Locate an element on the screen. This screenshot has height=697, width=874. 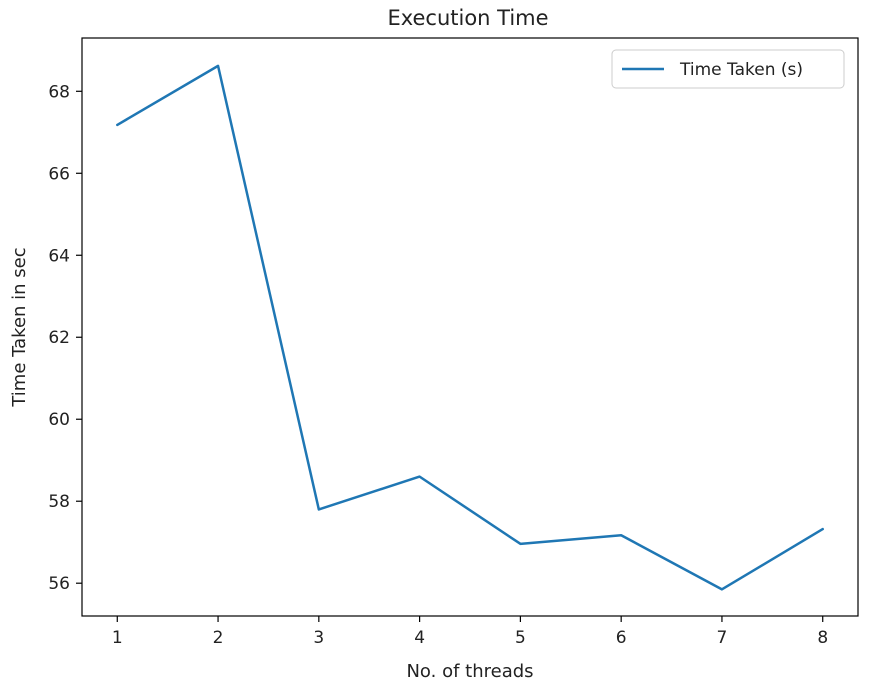
x-tick-label: 3 is located at coordinates (318, 638).